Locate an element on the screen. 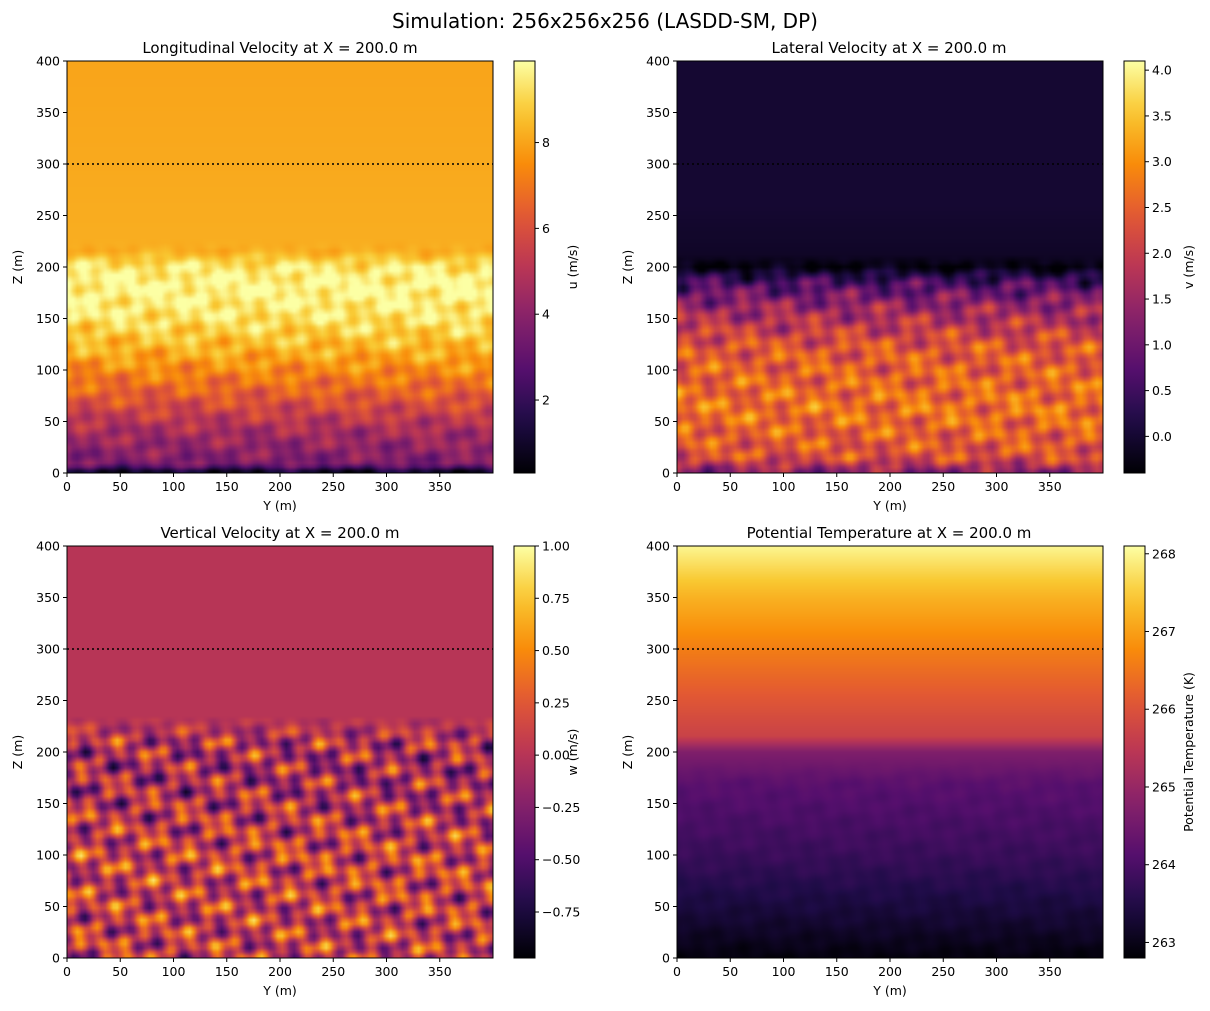 This screenshot has width=1210, height=1011. colorbar-label: Potential Temperature (K) is located at coordinates (1188, 752).